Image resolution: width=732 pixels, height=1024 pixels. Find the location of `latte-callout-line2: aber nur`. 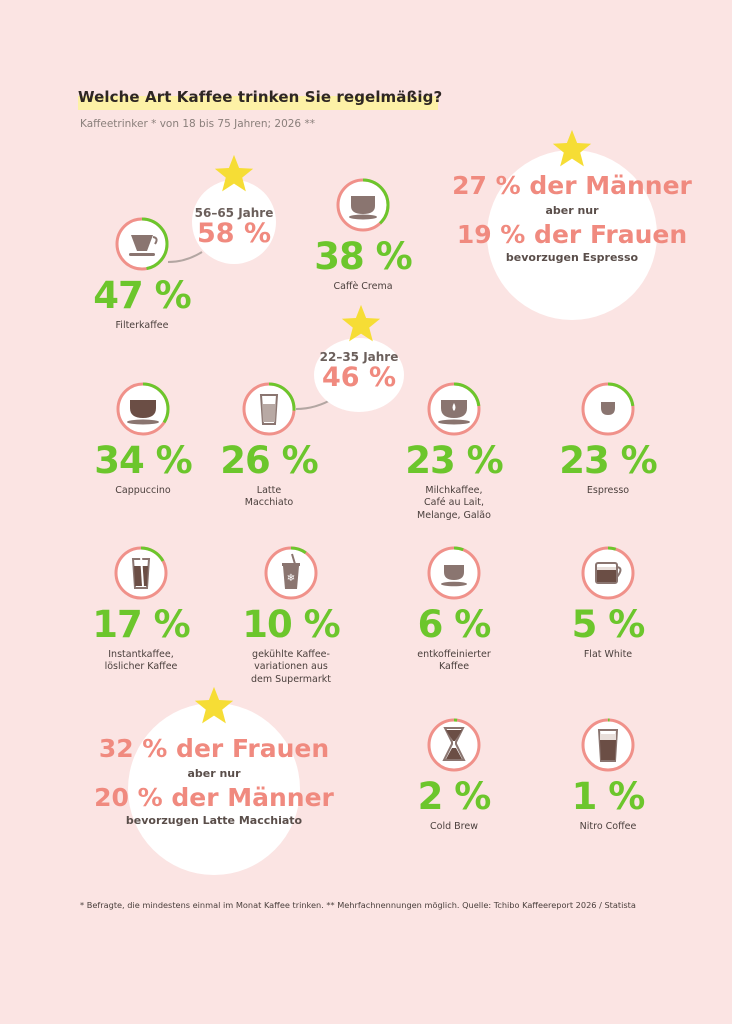

latte-callout-line2: aber nur is located at coordinates (214, 773).